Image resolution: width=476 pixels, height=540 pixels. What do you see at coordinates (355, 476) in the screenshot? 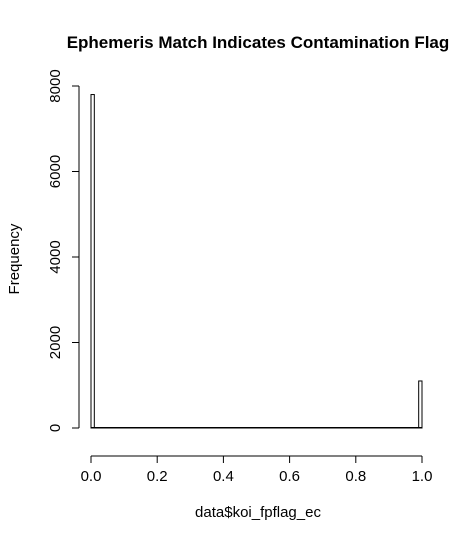
I see `x-tick-label-0.8: 0.8` at bounding box center [355, 476].